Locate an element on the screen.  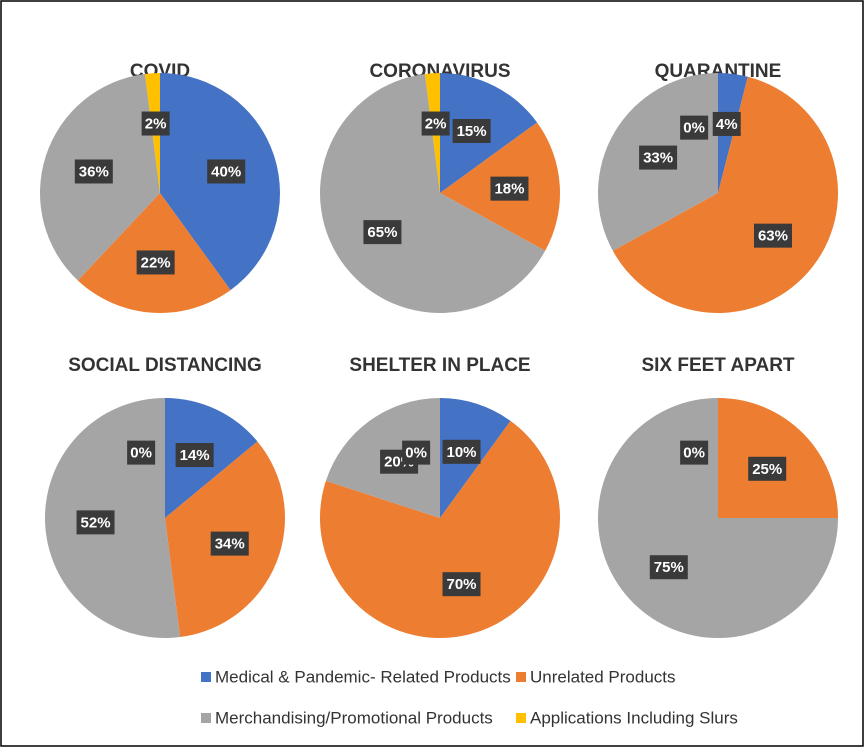
value-label: 14% is located at coordinates (195, 455).